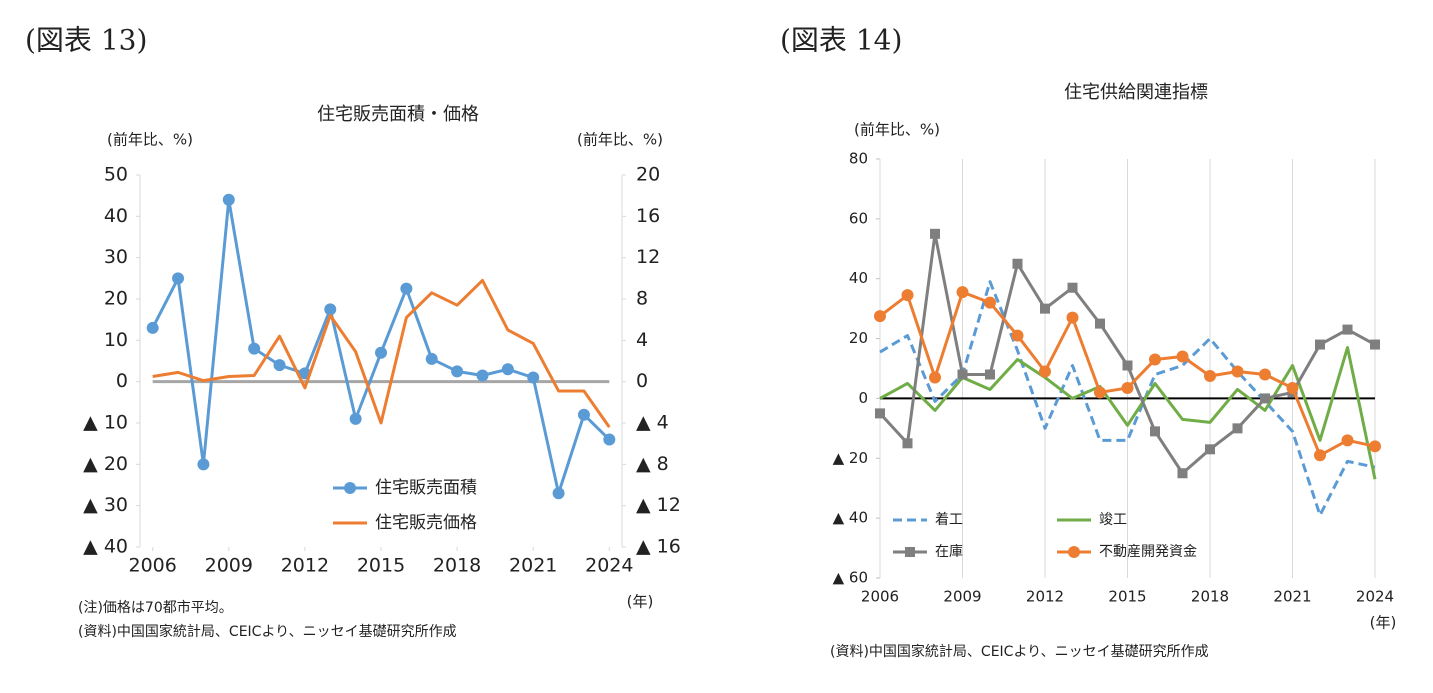  What do you see at coordinates (153, 566) in the screenshot?
I see `x-tick-label: 2006` at bounding box center [153, 566].